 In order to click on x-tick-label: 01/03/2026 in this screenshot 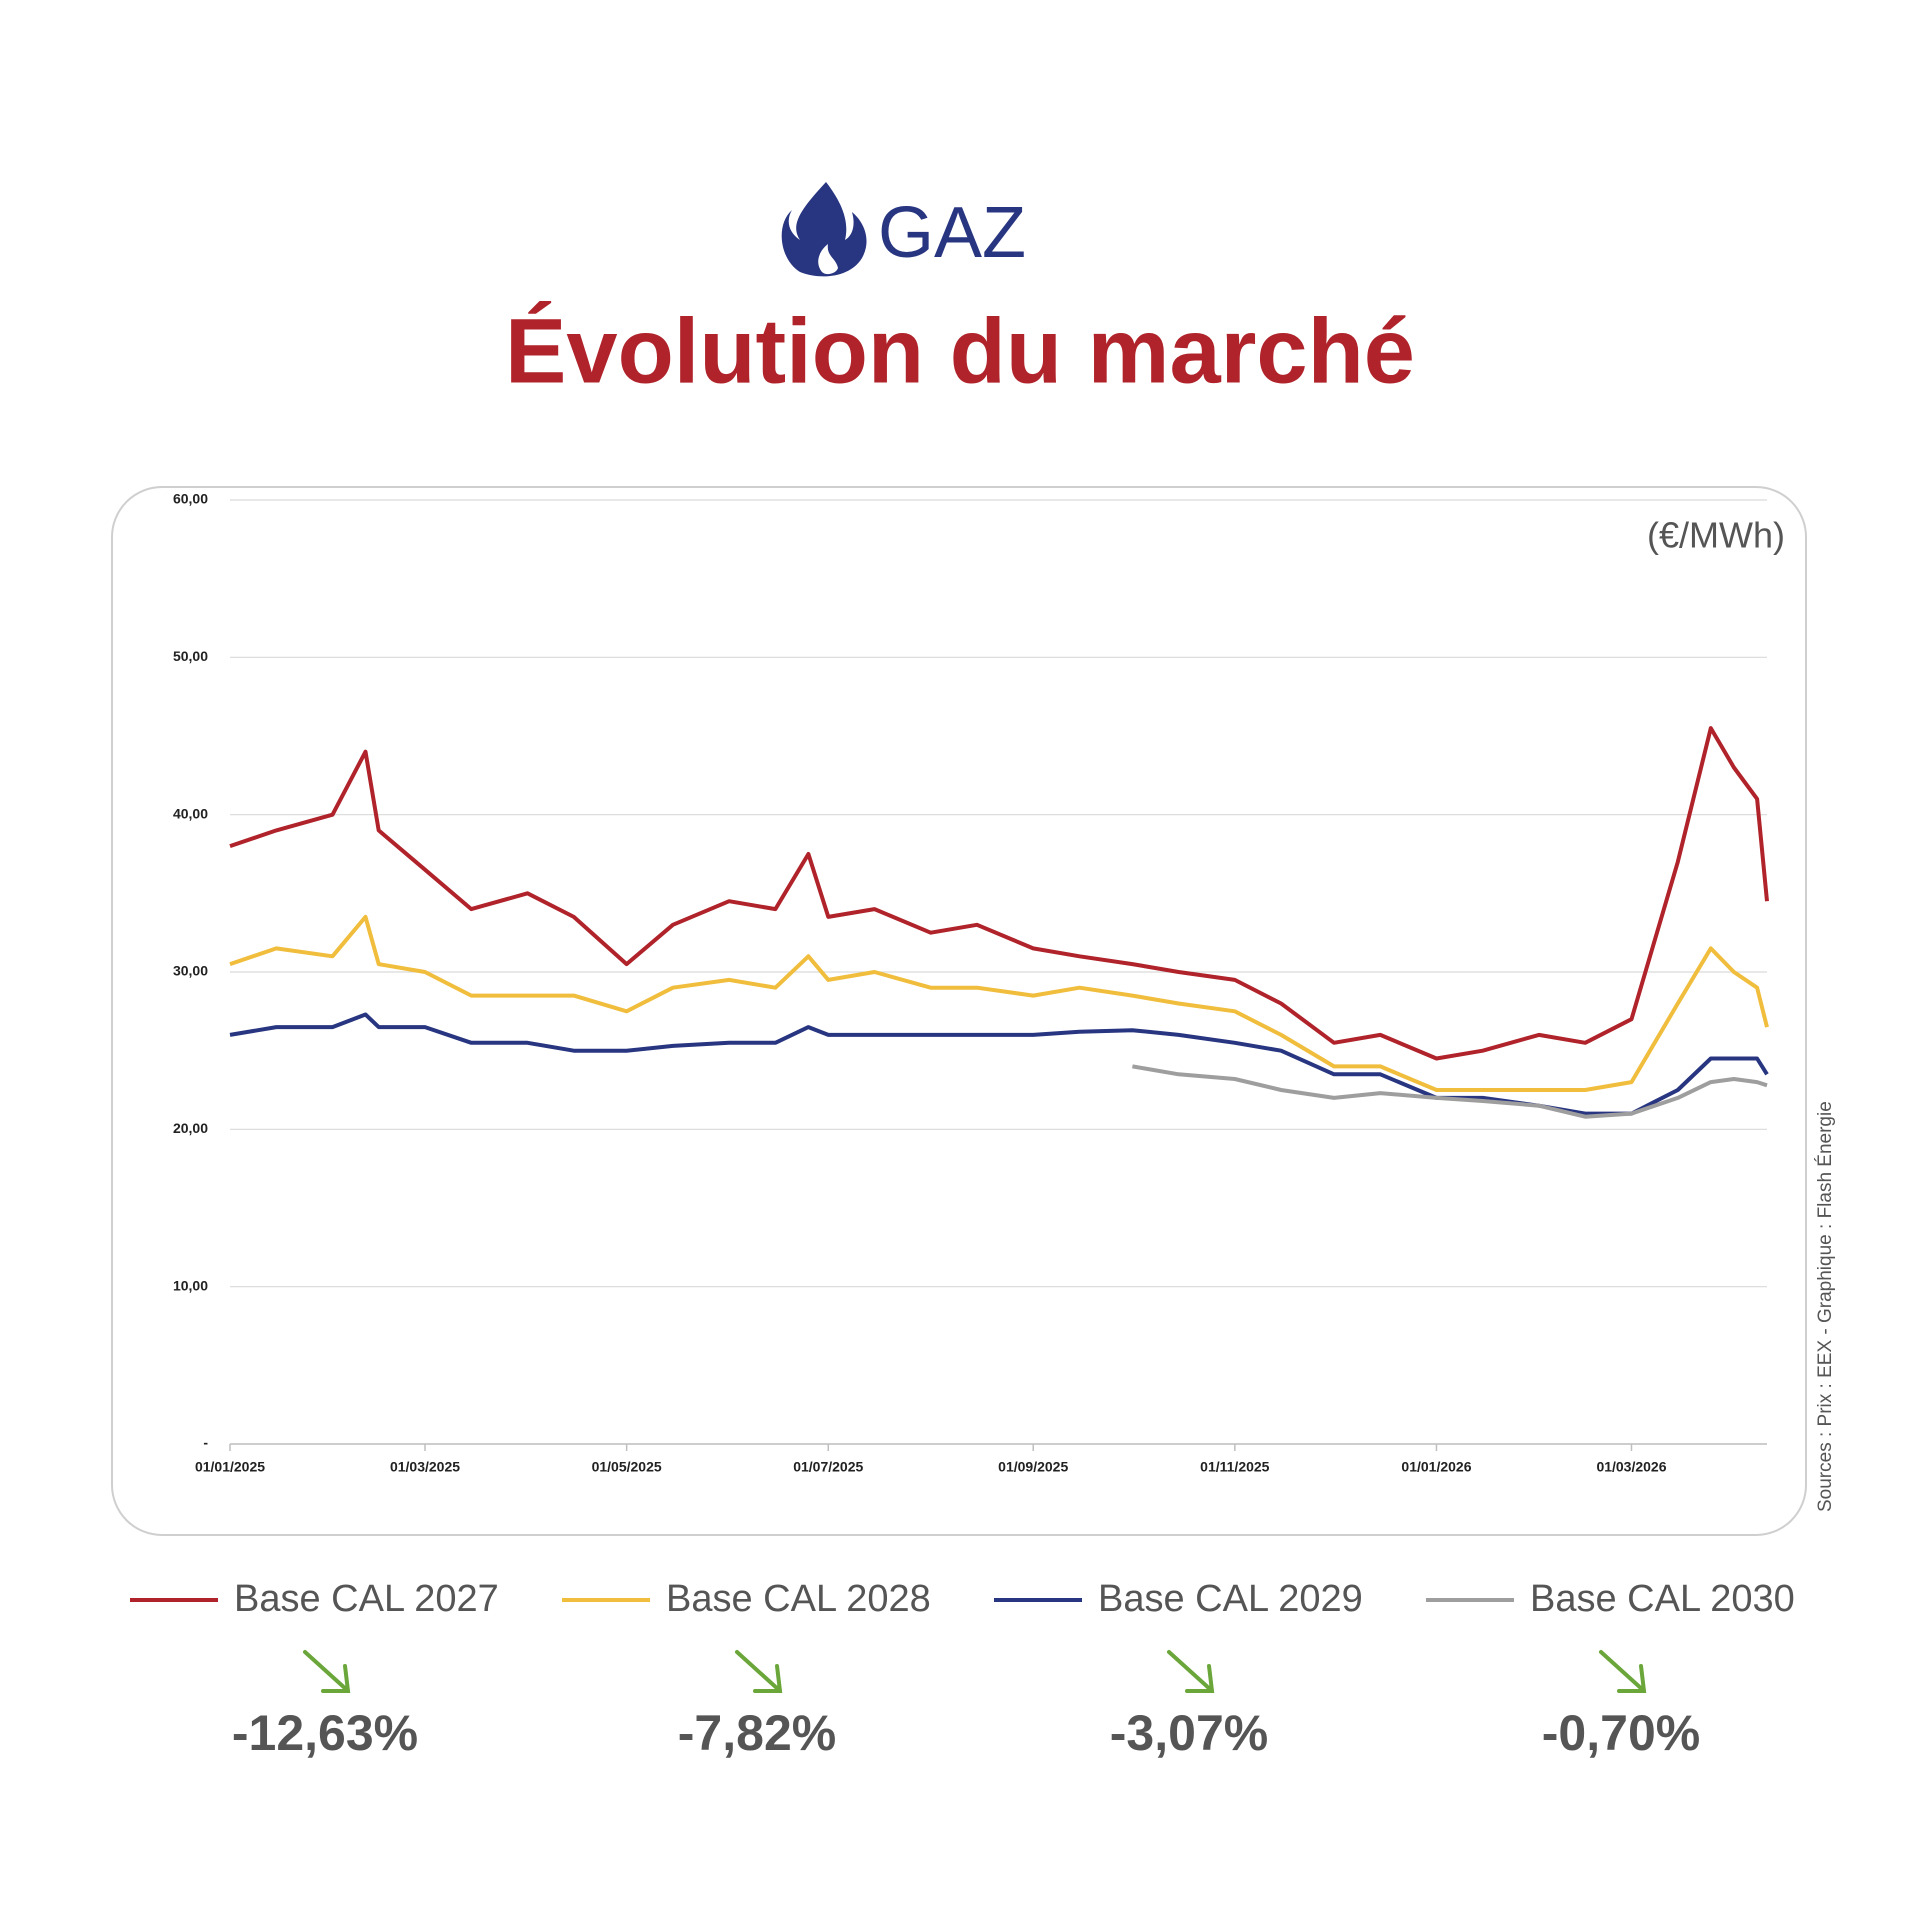, I will do `click(1631, 1467)`.